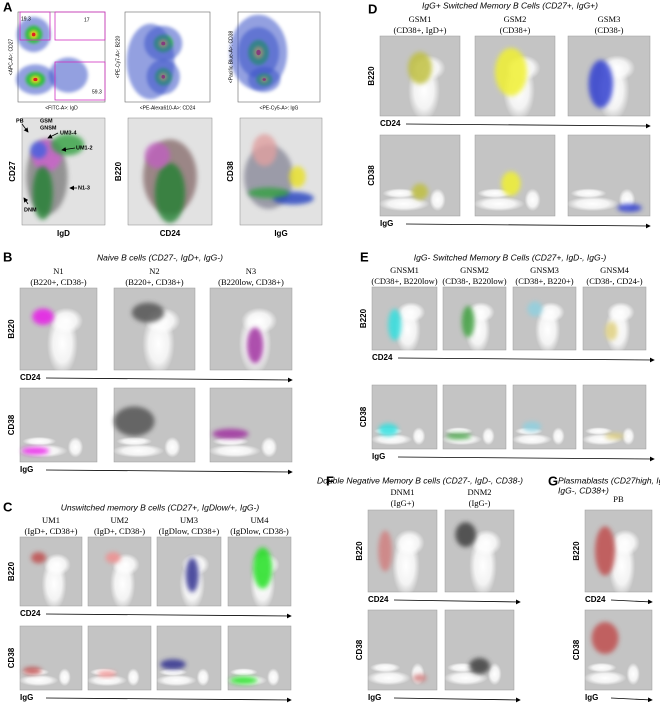  What do you see at coordinates (420, 19) in the screenshot?
I see `label: GSM1` at bounding box center [420, 19].